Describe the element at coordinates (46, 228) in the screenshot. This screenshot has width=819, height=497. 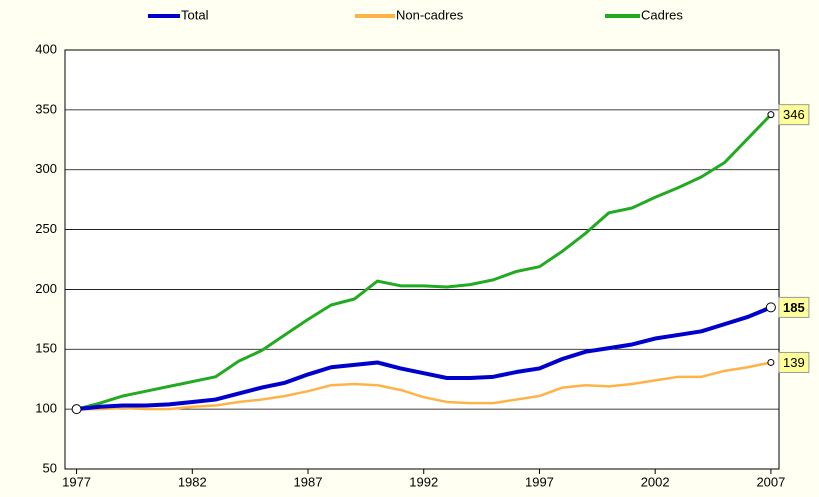
I see `y-tick-label: 250` at that location.